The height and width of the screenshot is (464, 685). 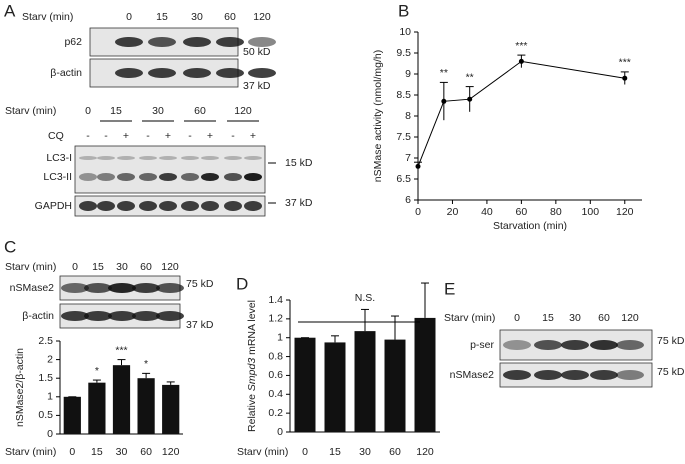 What do you see at coordinates (32, 288) in the screenshot?
I see `row-label: nSMase2` at bounding box center [32, 288].